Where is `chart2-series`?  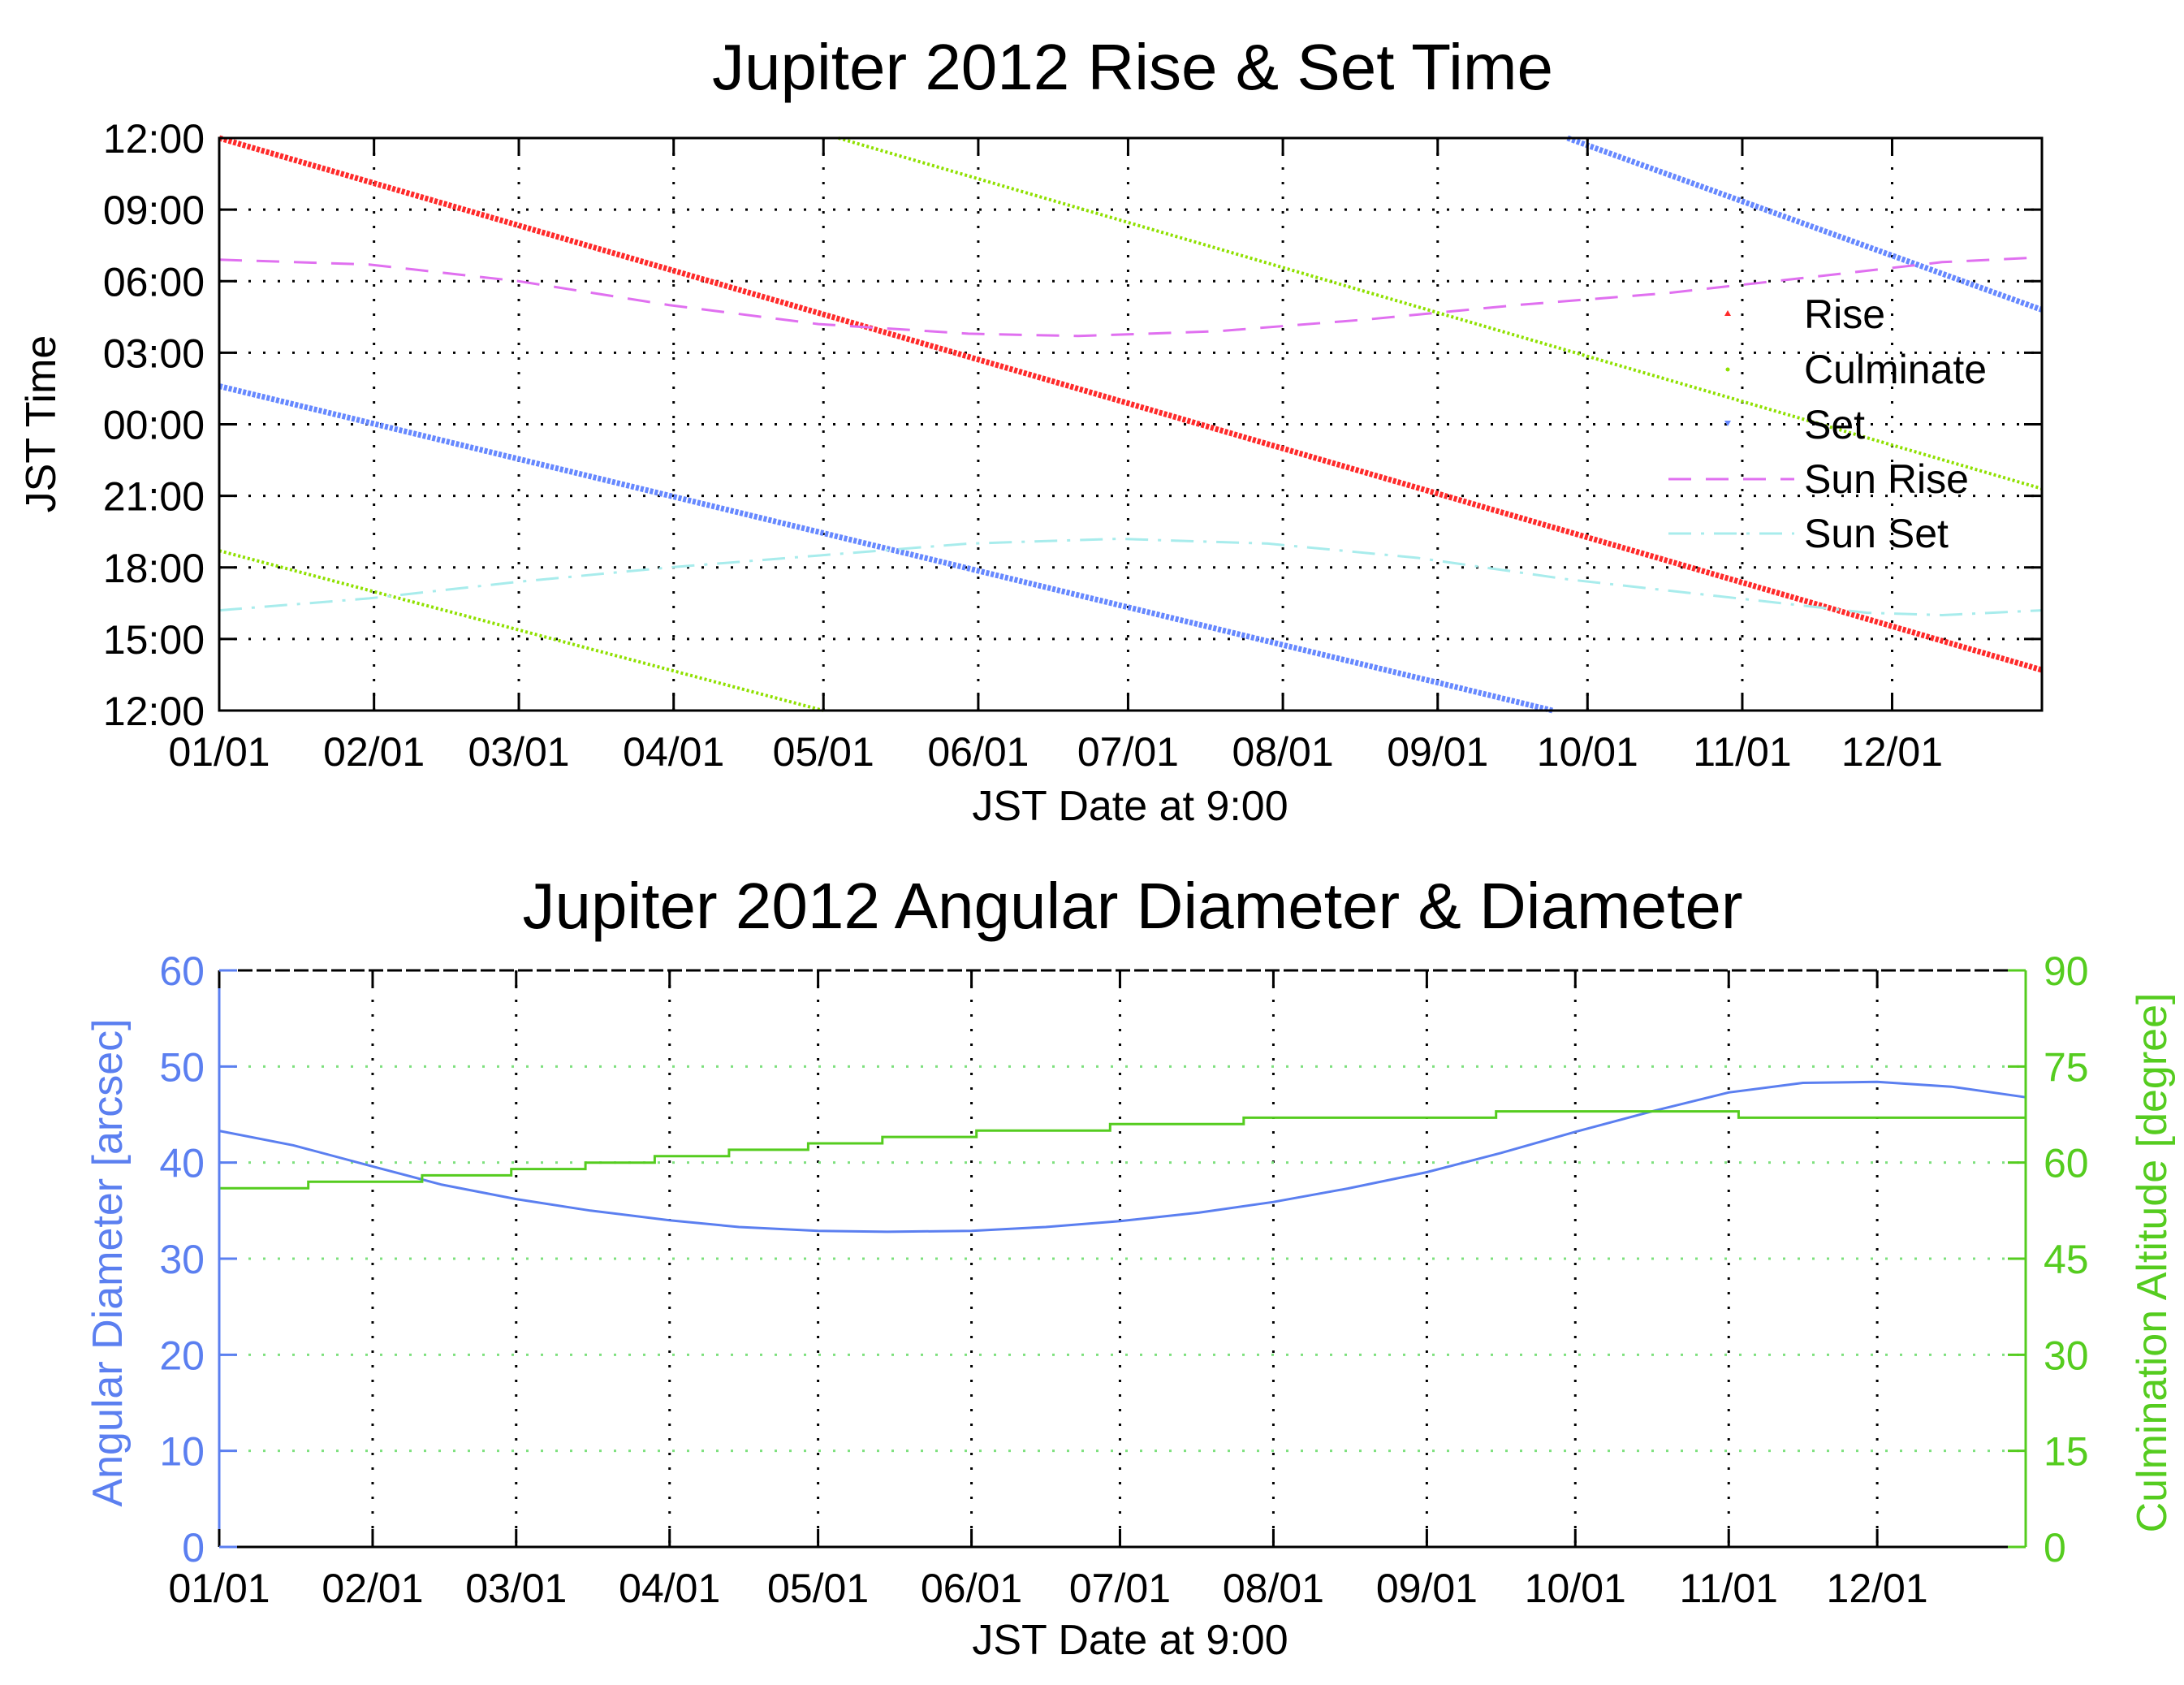
chart2-series is located at coordinates (1122, 1157).